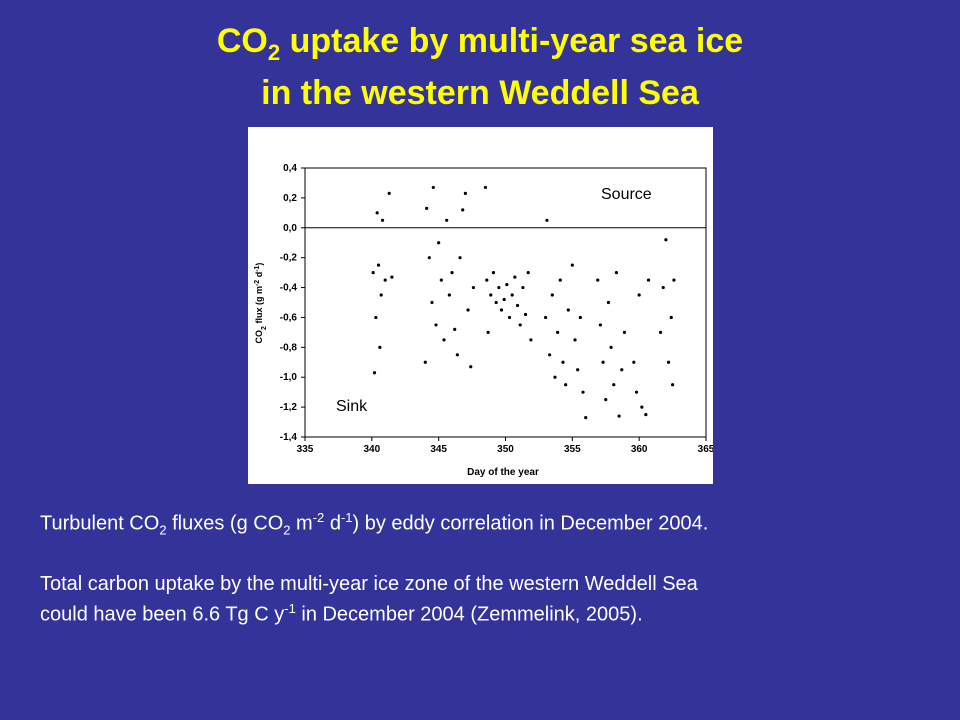 This screenshot has height=720, width=960. Describe the element at coordinates (289, 288) in the screenshot. I see `y-tick-label: -0,4` at that location.